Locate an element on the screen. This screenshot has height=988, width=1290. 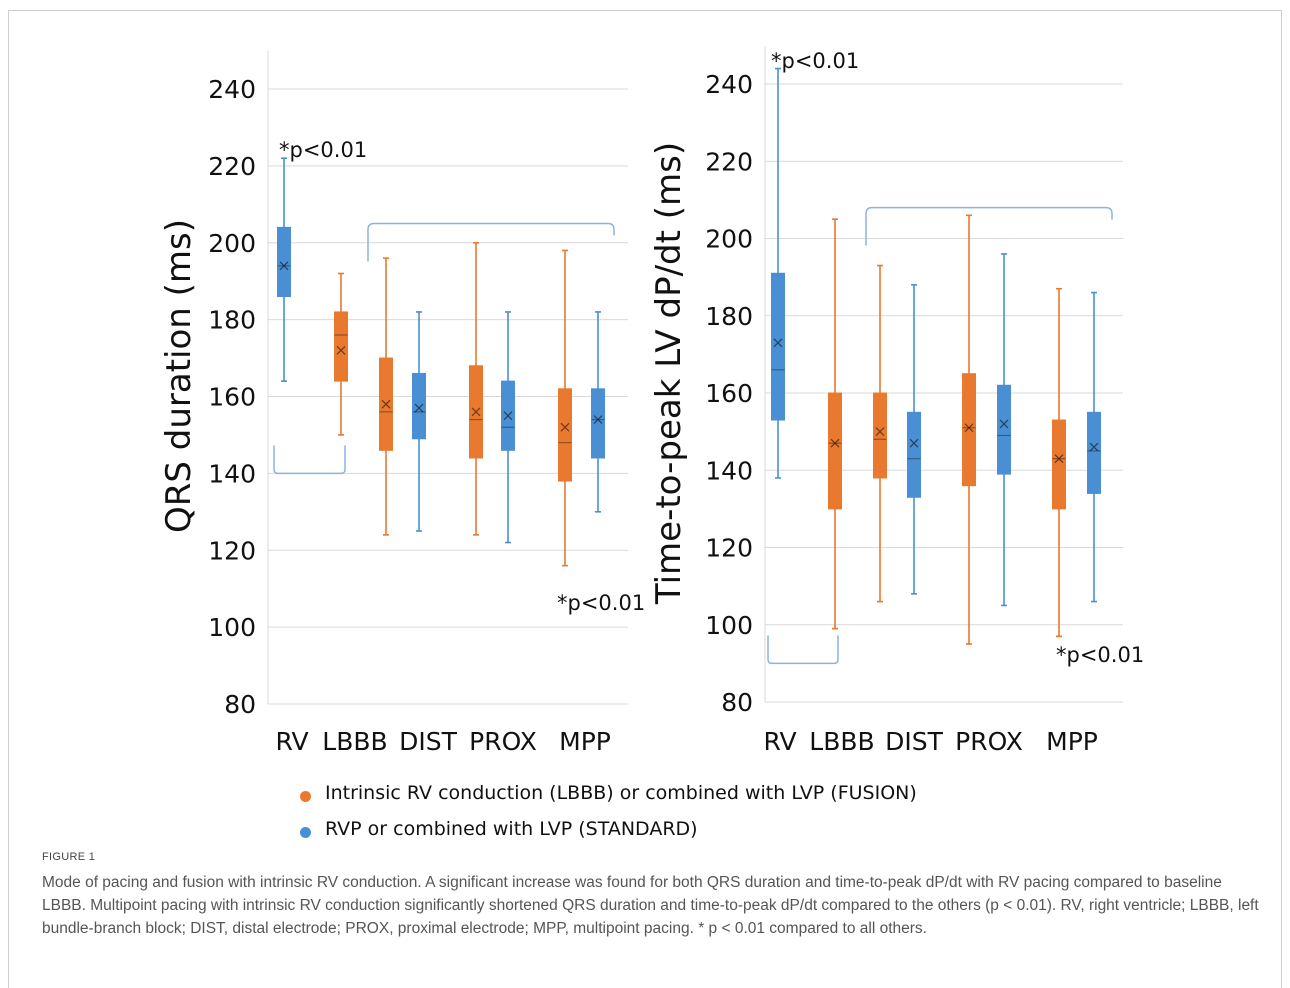
y-axis-title: QRS duration (ms) is located at coordinates (179, 376).